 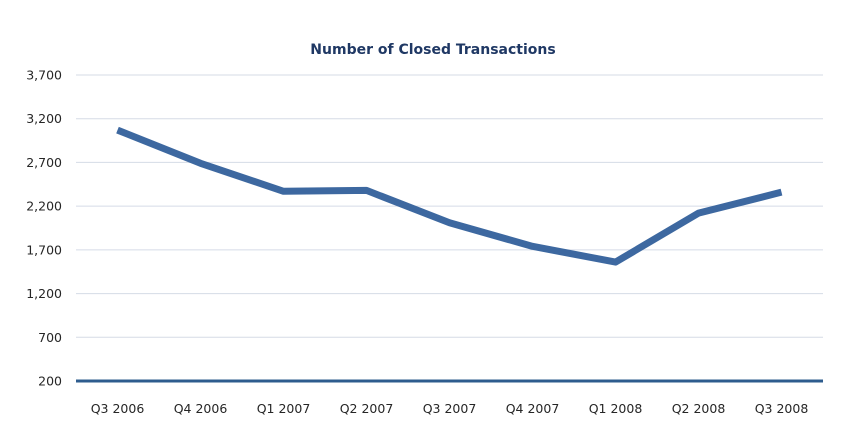 What do you see at coordinates (44, 249) in the screenshot?
I see `y-tick-label: 1,700` at bounding box center [44, 249].